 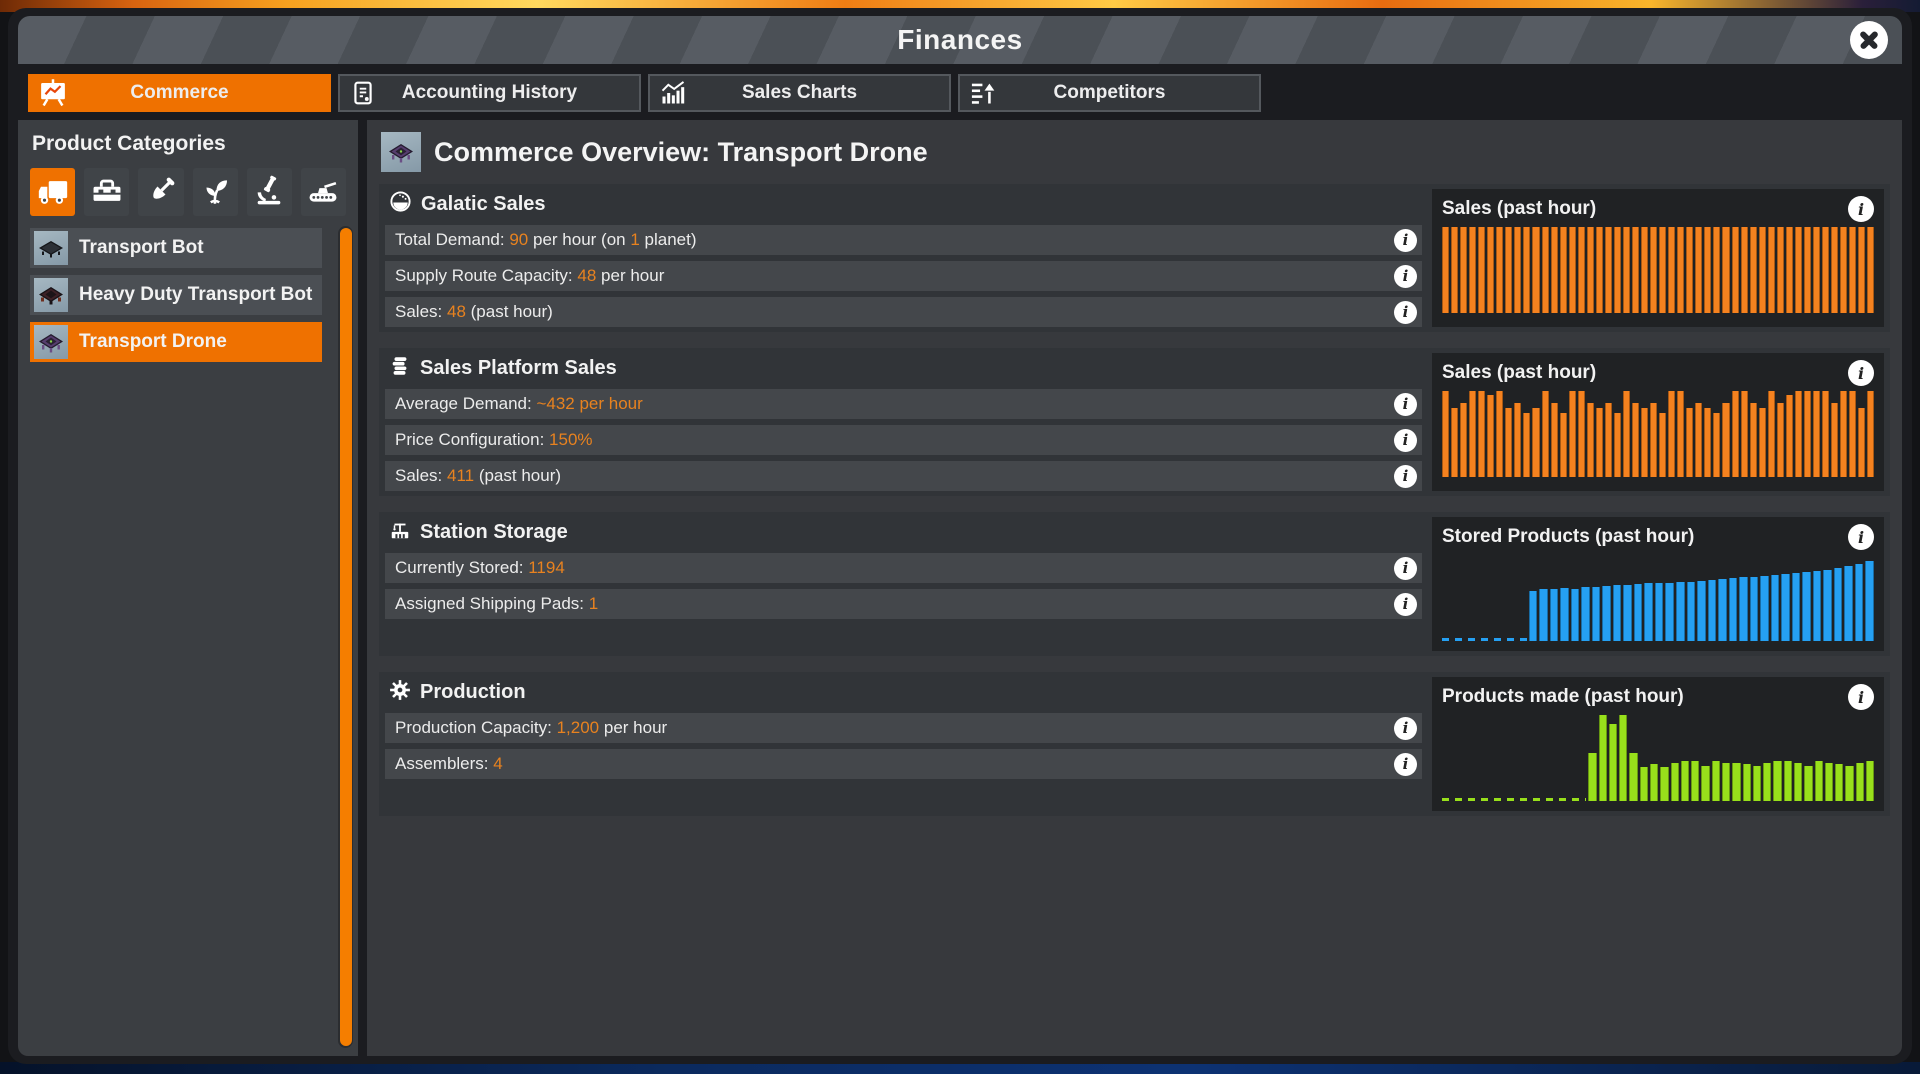 What do you see at coordinates (141, 247) in the screenshot?
I see `product-label: Transport Bot` at bounding box center [141, 247].